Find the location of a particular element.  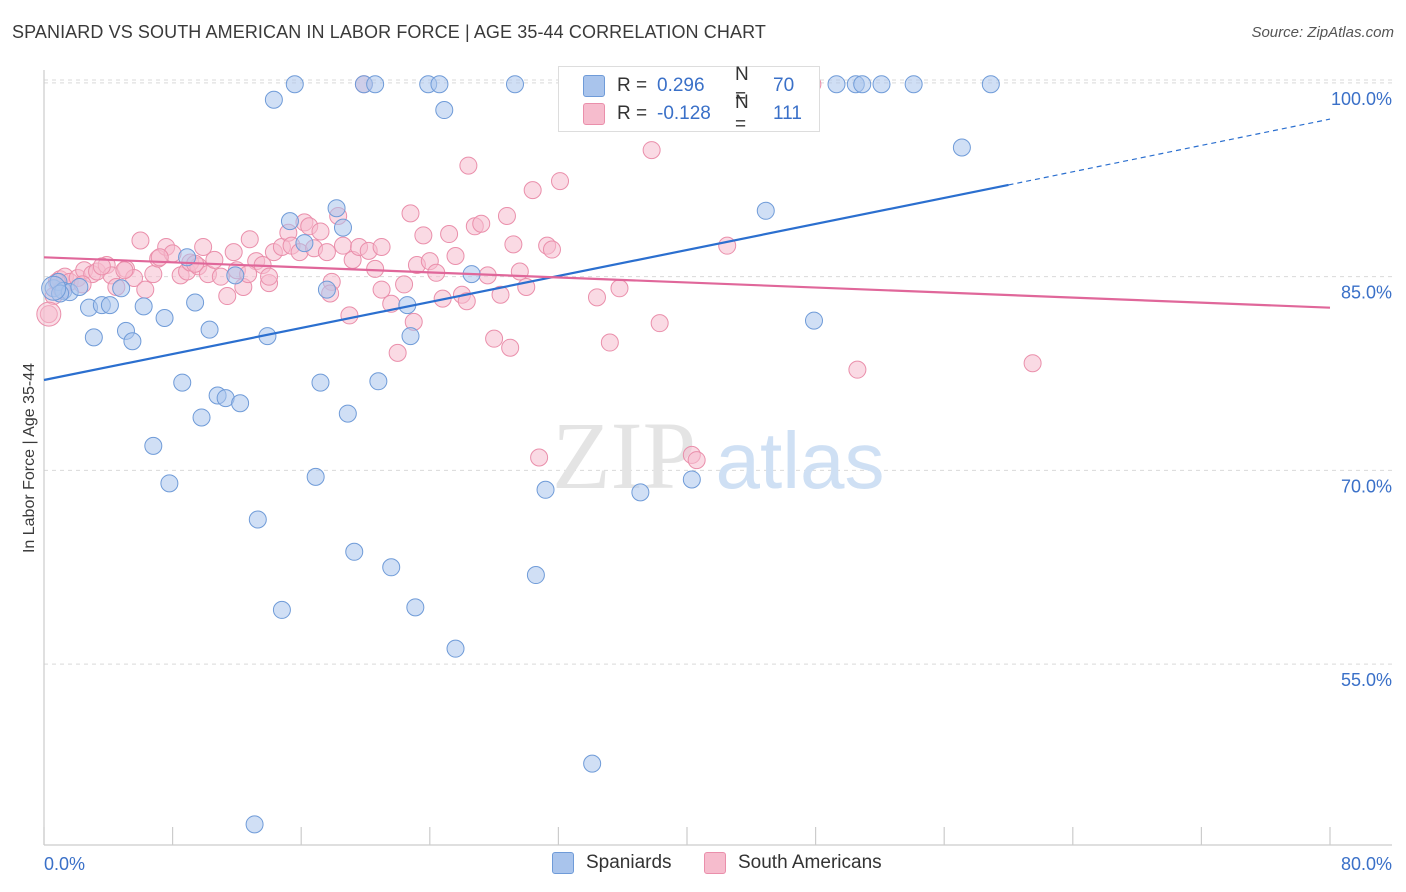

y-tick-label: 70.0% is located at coordinates (1366, 486).